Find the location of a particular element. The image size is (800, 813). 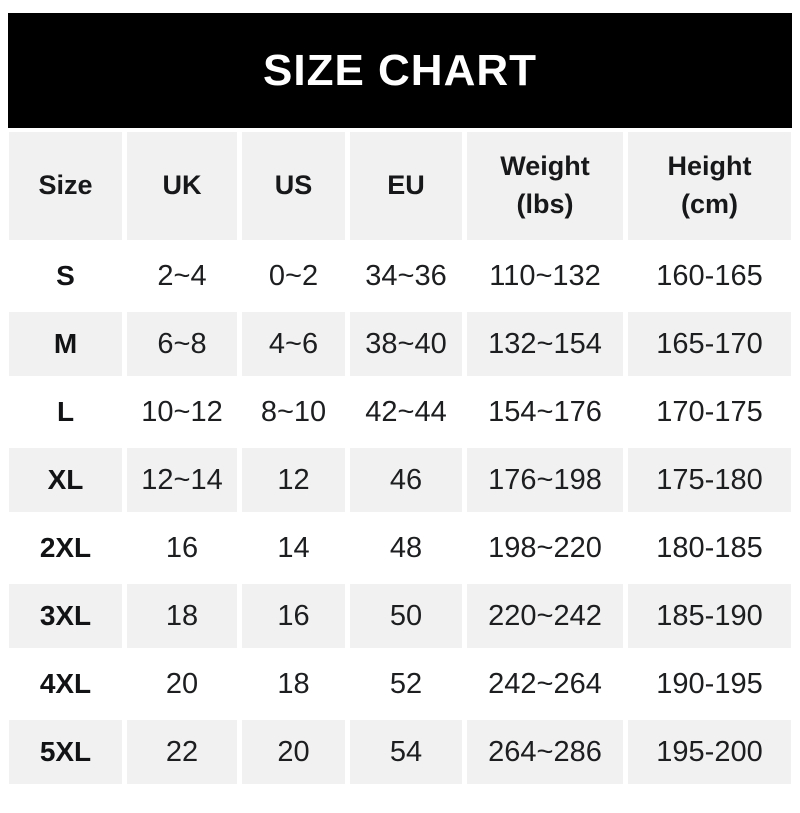

row-size-label: L is located at coordinates (65, 412).